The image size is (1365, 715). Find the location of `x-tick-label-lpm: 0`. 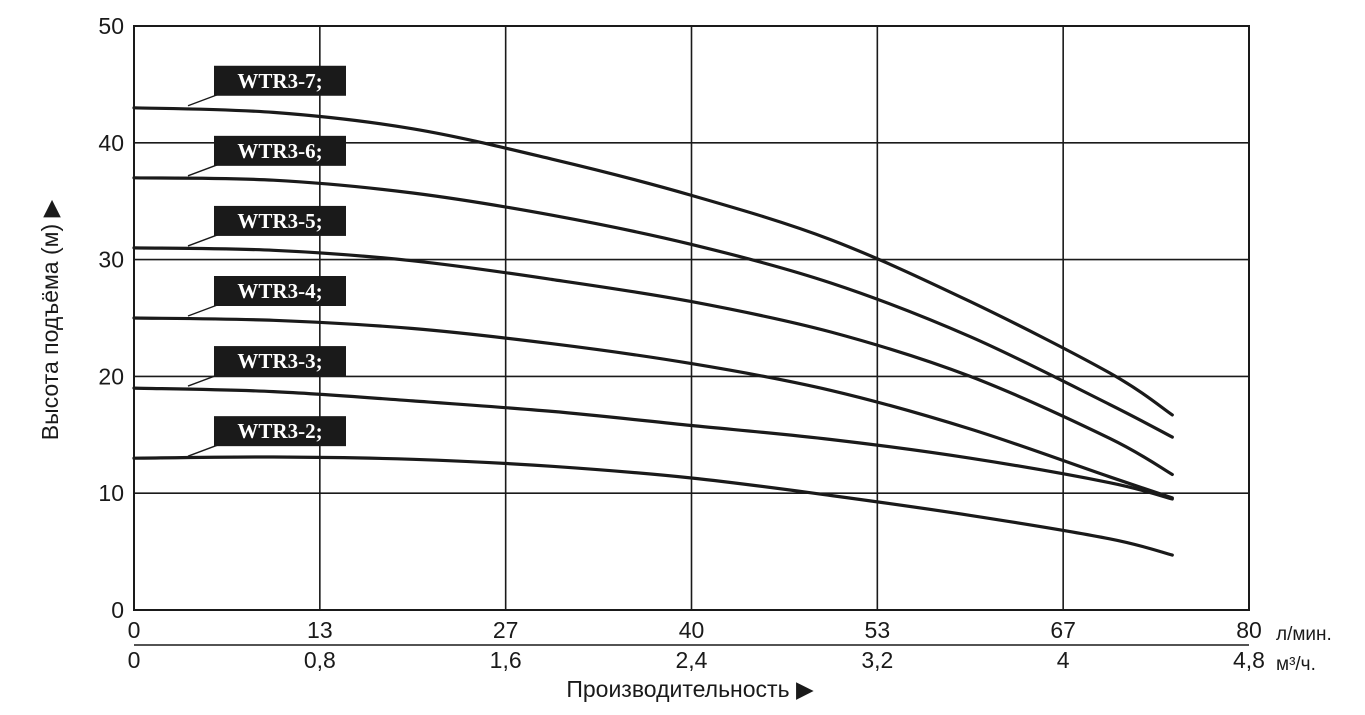

x-tick-label-lpm: 0 is located at coordinates (134, 630).